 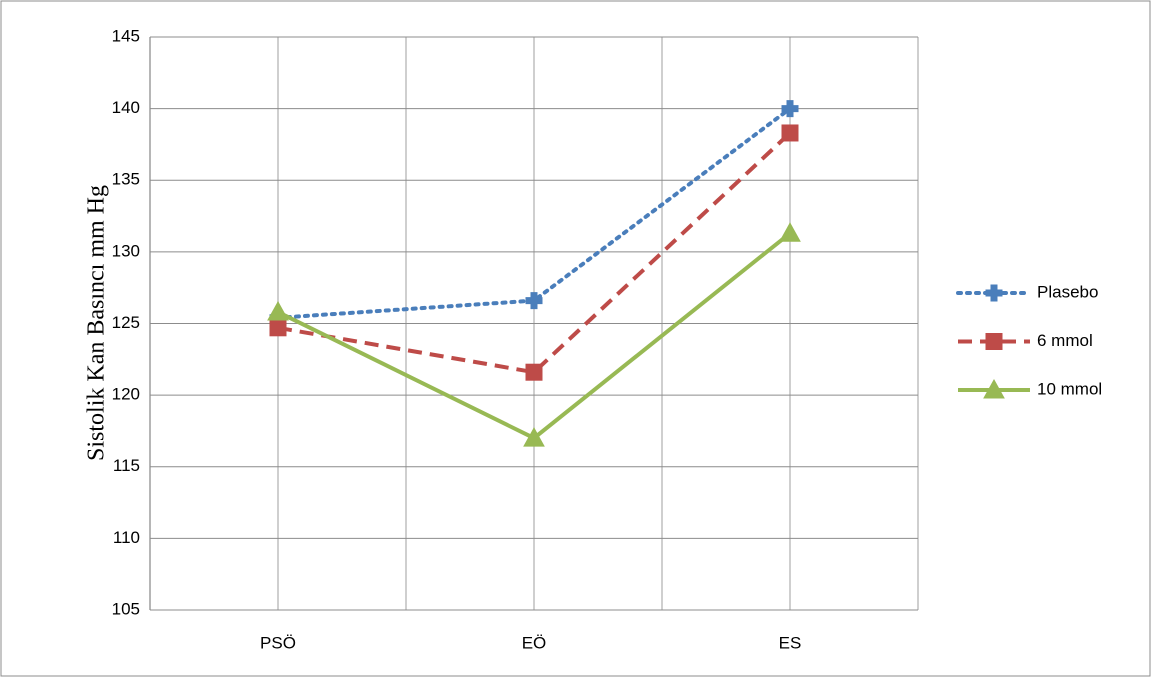 What do you see at coordinates (97, 323) in the screenshot?
I see `y-axis-label: Sistolik Kan Basıncı mm Hg` at bounding box center [97, 323].